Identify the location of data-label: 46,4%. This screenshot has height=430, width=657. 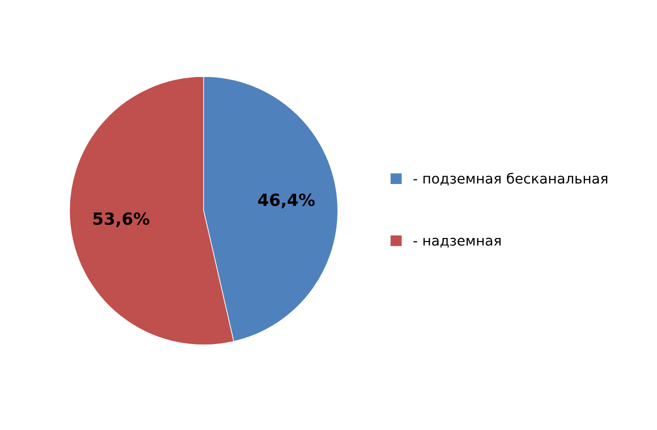
(286, 201).